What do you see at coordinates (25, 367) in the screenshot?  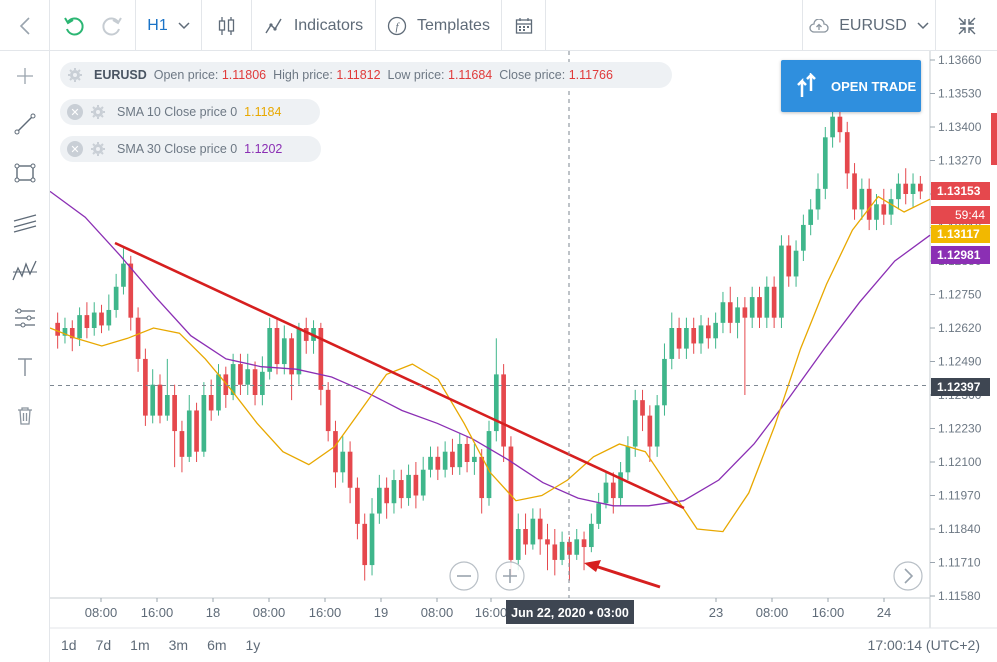 I see `text-tool` at bounding box center [25, 367].